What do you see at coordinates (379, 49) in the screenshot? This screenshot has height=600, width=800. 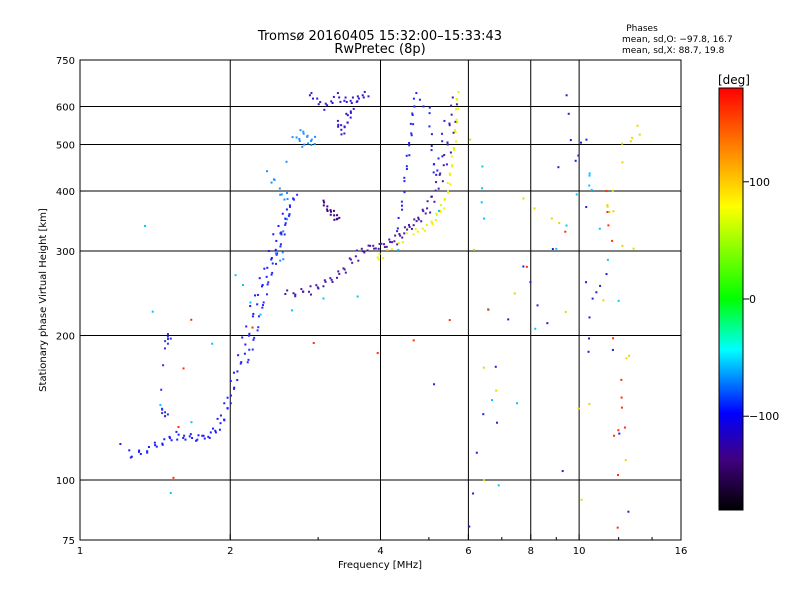 I see `chart-subtitle: RwPretec (8p)` at bounding box center [379, 49].